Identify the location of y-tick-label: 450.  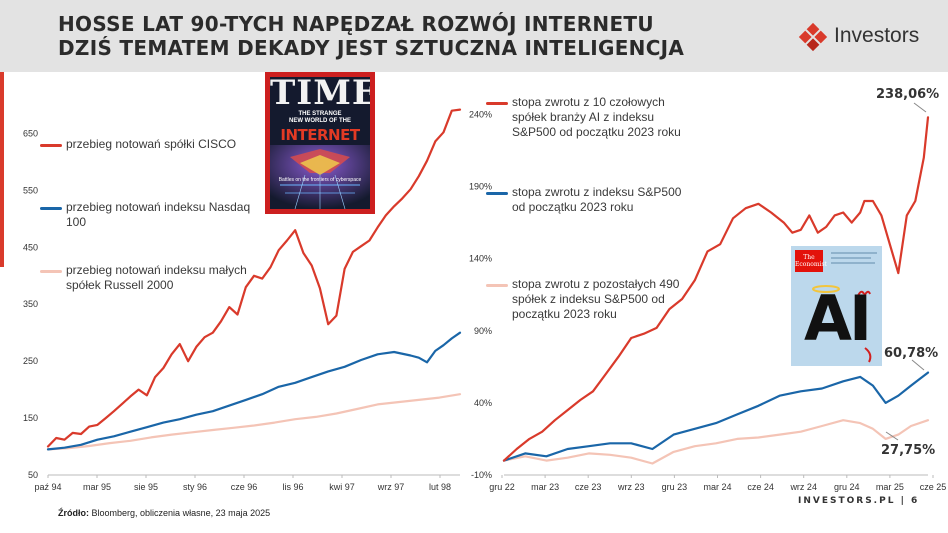
(30, 247).